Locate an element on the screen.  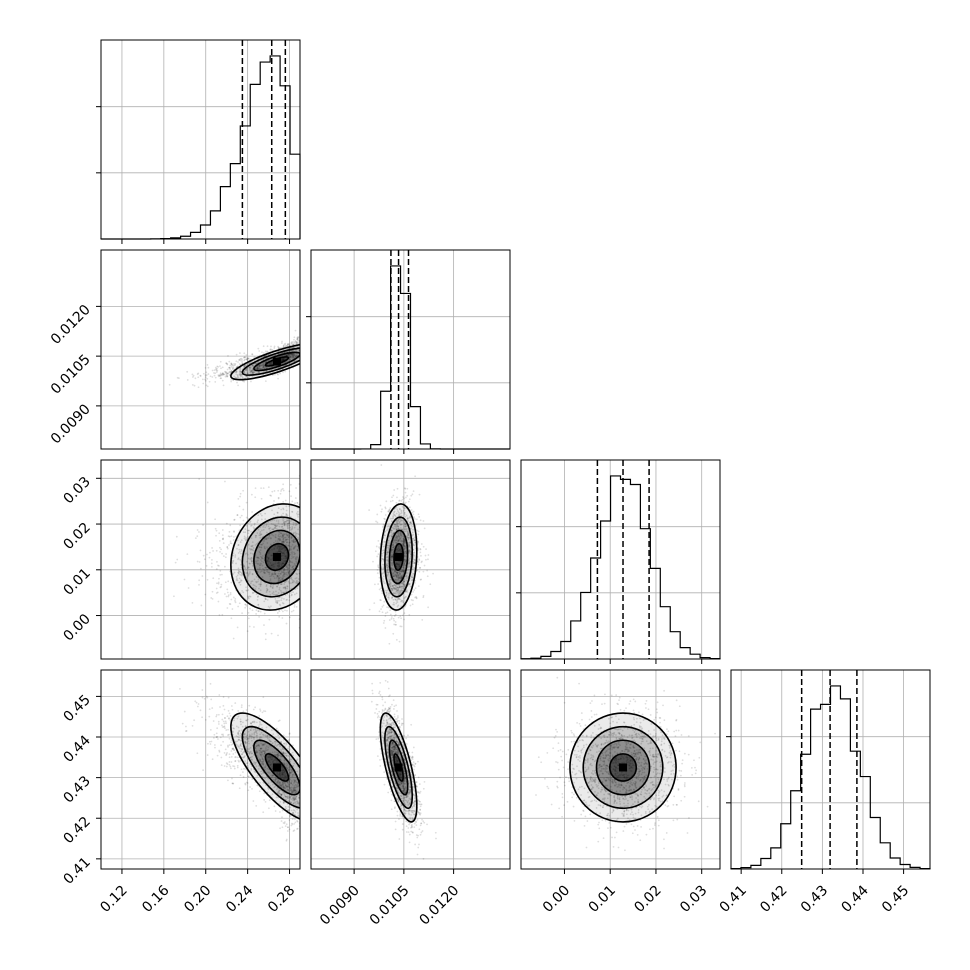
ytick-label-p2-3: 0.03 is located at coordinates (76, 490).